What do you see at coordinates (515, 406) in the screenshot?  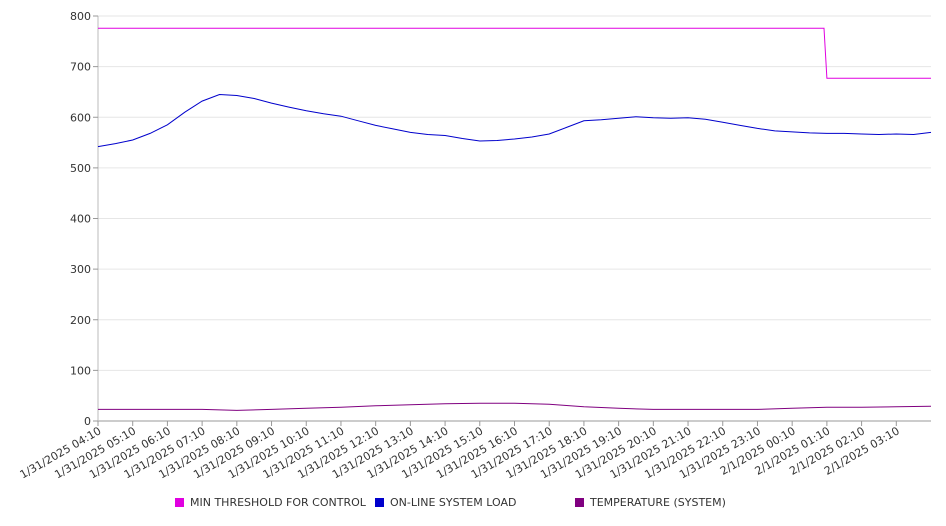 I see `series-line-temperature` at bounding box center [515, 406].